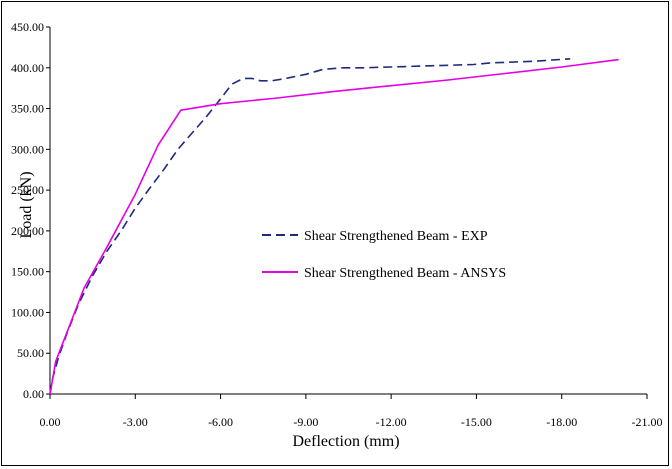 The width and height of the screenshot is (672, 469). What do you see at coordinates (27, 68) in the screenshot?
I see `y-tick-label: 400.00` at bounding box center [27, 68].